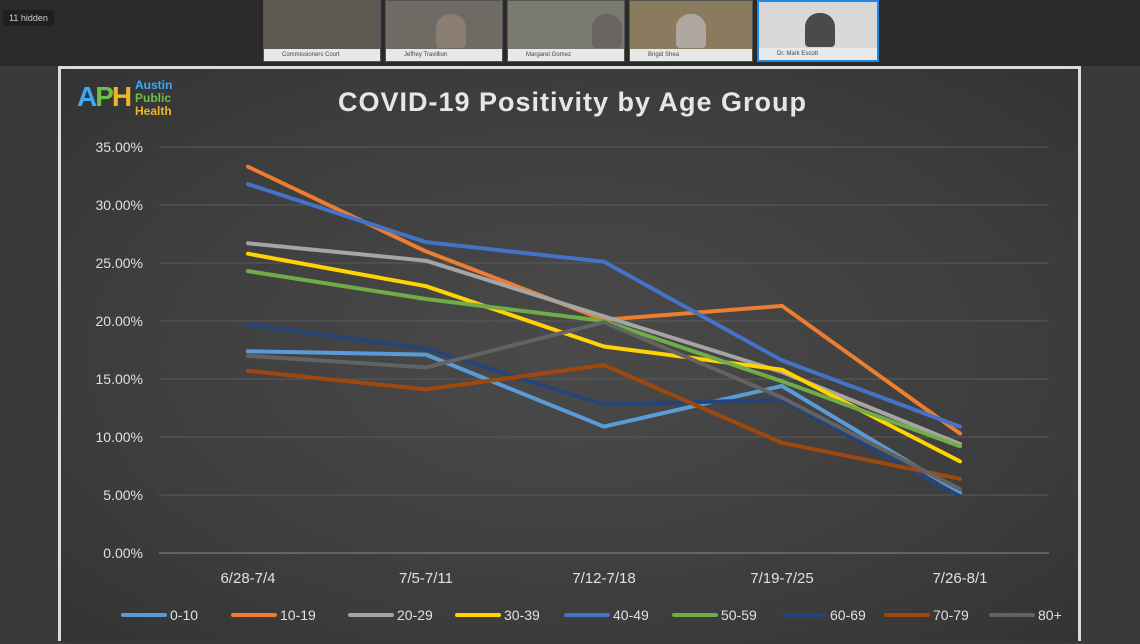 This screenshot has height=644, width=1140. What do you see at coordinates (153, 111) in the screenshot?
I see `logo-word: Health` at bounding box center [153, 111].